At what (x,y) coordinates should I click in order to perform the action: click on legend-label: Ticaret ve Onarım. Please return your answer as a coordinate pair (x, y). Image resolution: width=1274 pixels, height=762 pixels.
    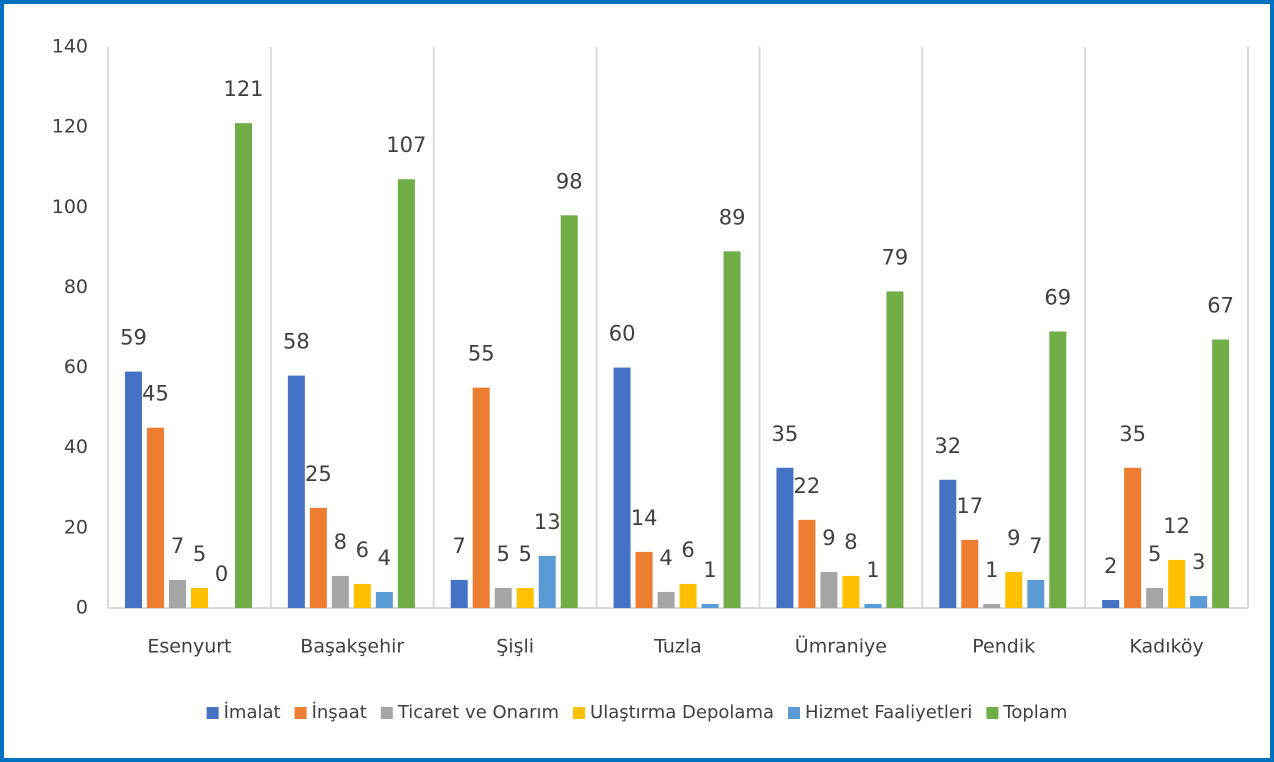
    Looking at the image, I should click on (478, 712).